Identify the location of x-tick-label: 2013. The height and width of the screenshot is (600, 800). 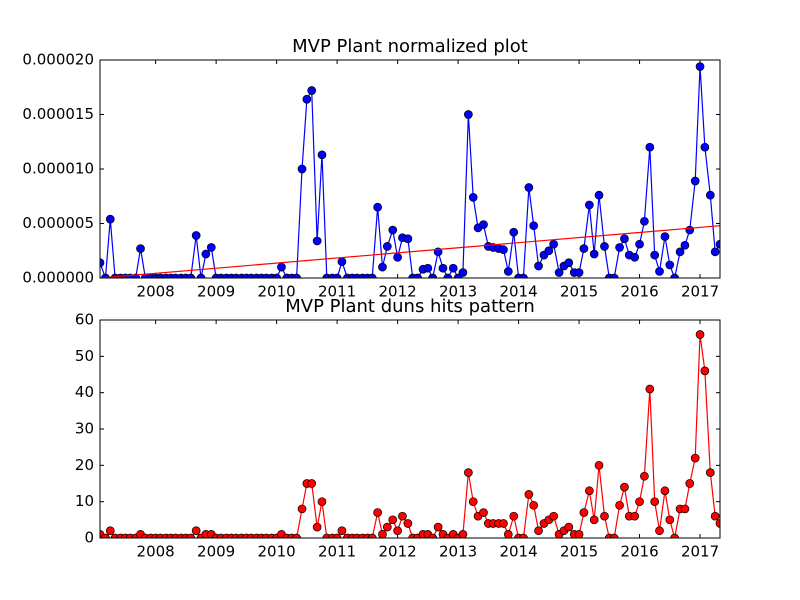
(458, 292).